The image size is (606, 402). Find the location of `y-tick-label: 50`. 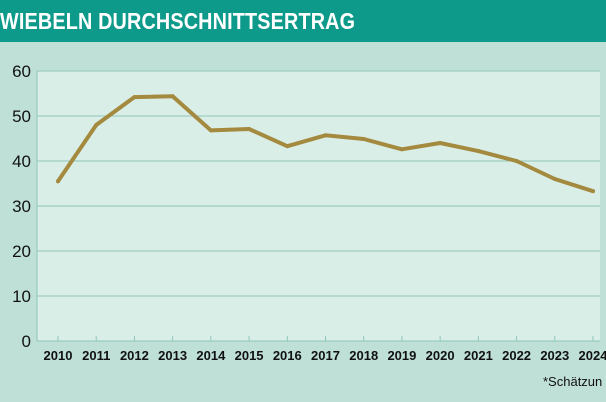

y-tick-label: 50 is located at coordinates (21, 116).